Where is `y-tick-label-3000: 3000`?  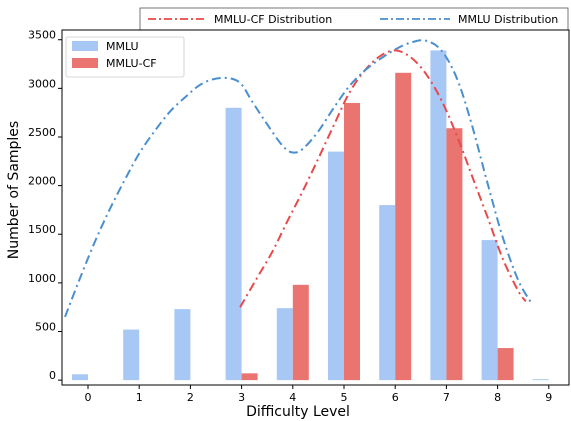
y-tick-label-3000: 3000 is located at coordinates (42, 83).